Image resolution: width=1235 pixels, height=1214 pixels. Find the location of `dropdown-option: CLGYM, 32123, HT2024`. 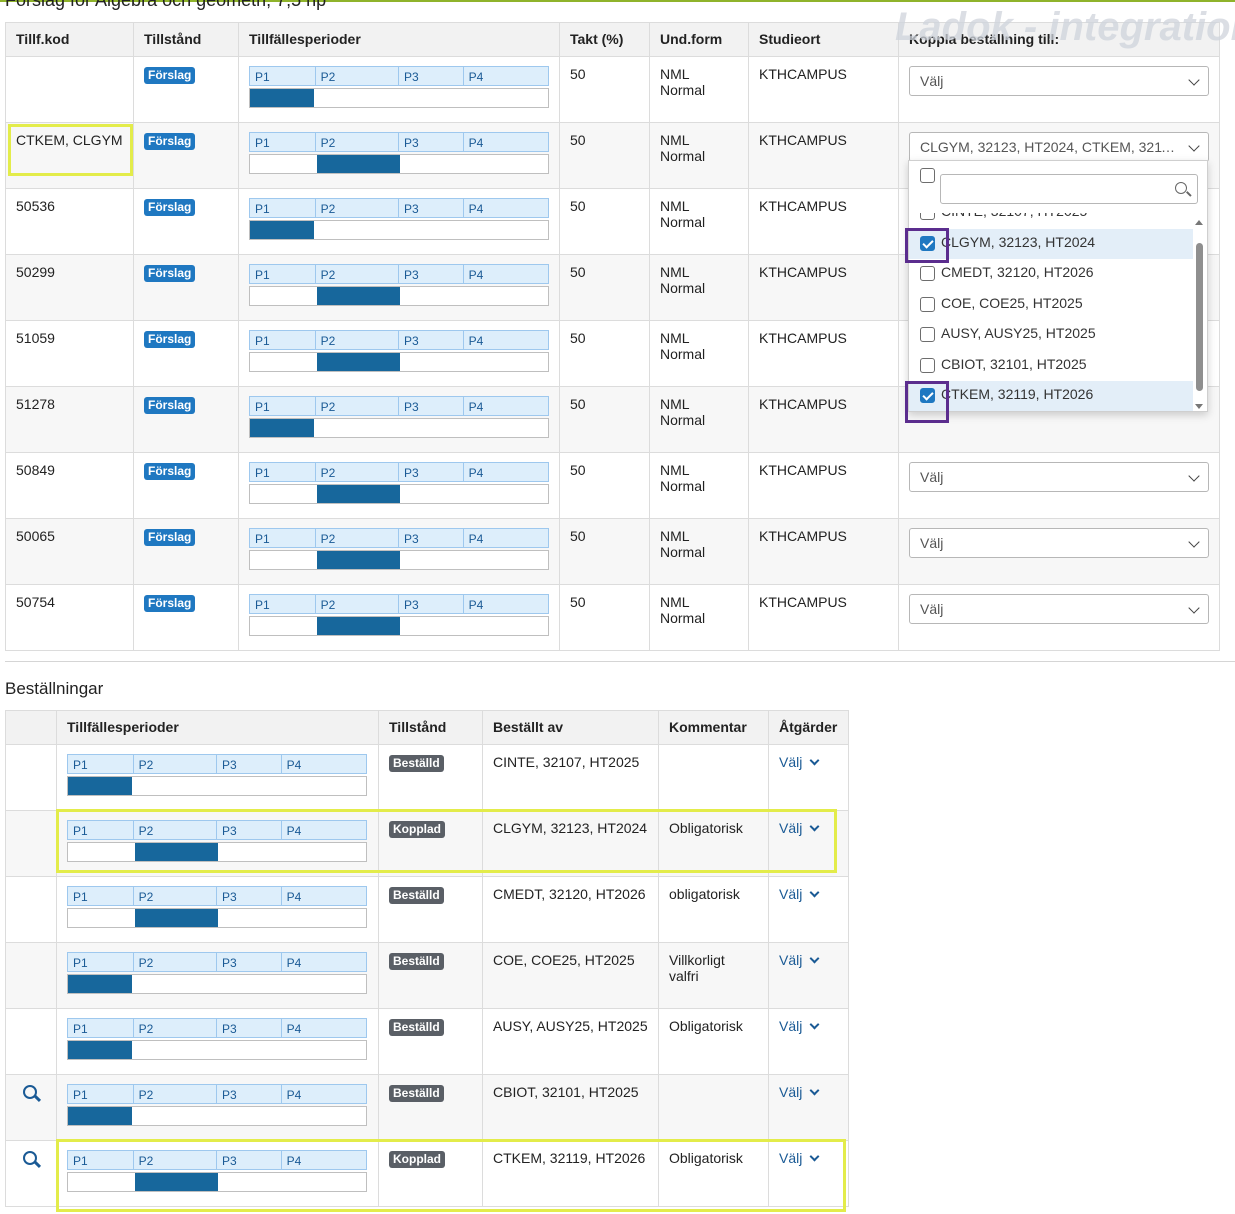

dropdown-option: CLGYM, 32123, HT2024 is located at coordinates (1051, 243).